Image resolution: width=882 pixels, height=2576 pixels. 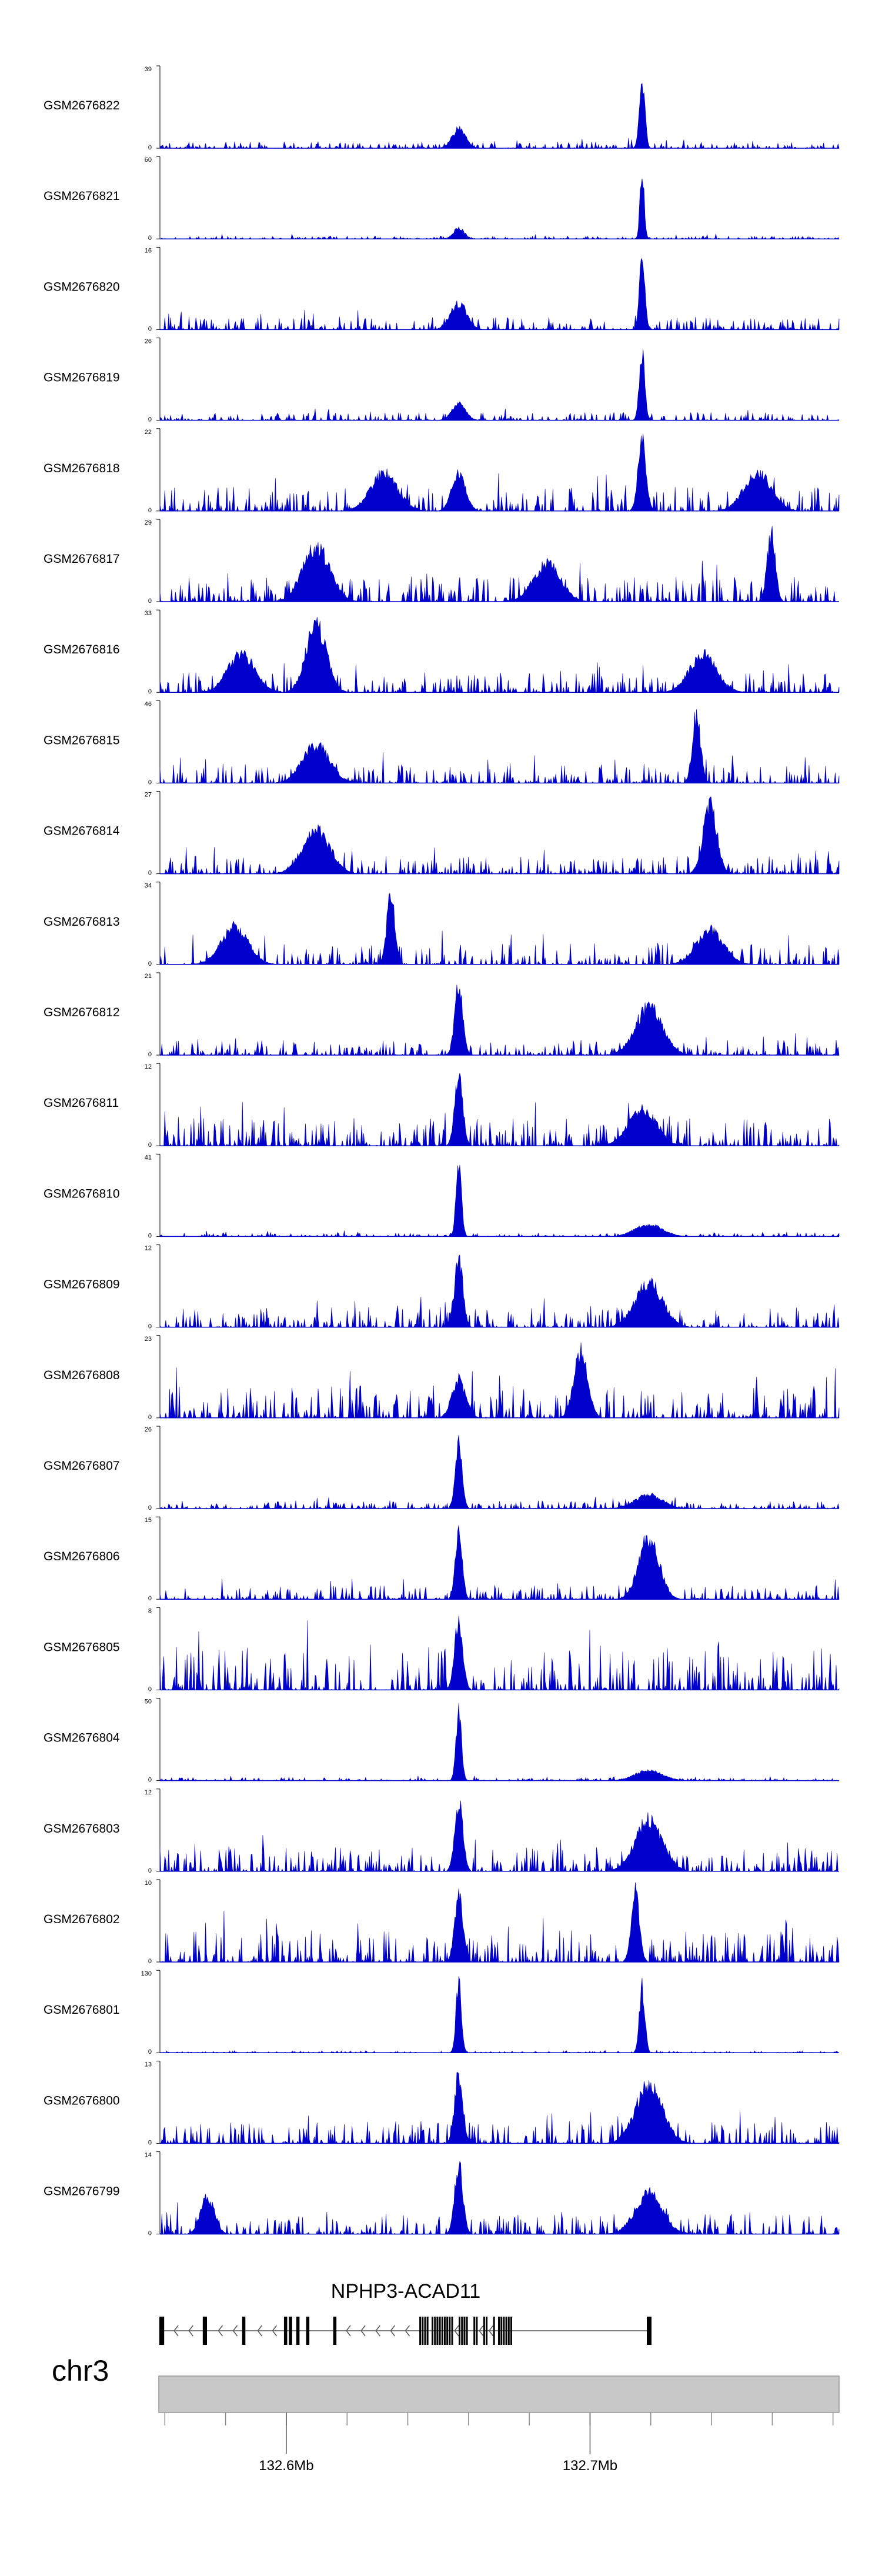 What do you see at coordinates (82, 1466) in the screenshot?
I see `track-label: GSM2676807` at bounding box center [82, 1466].